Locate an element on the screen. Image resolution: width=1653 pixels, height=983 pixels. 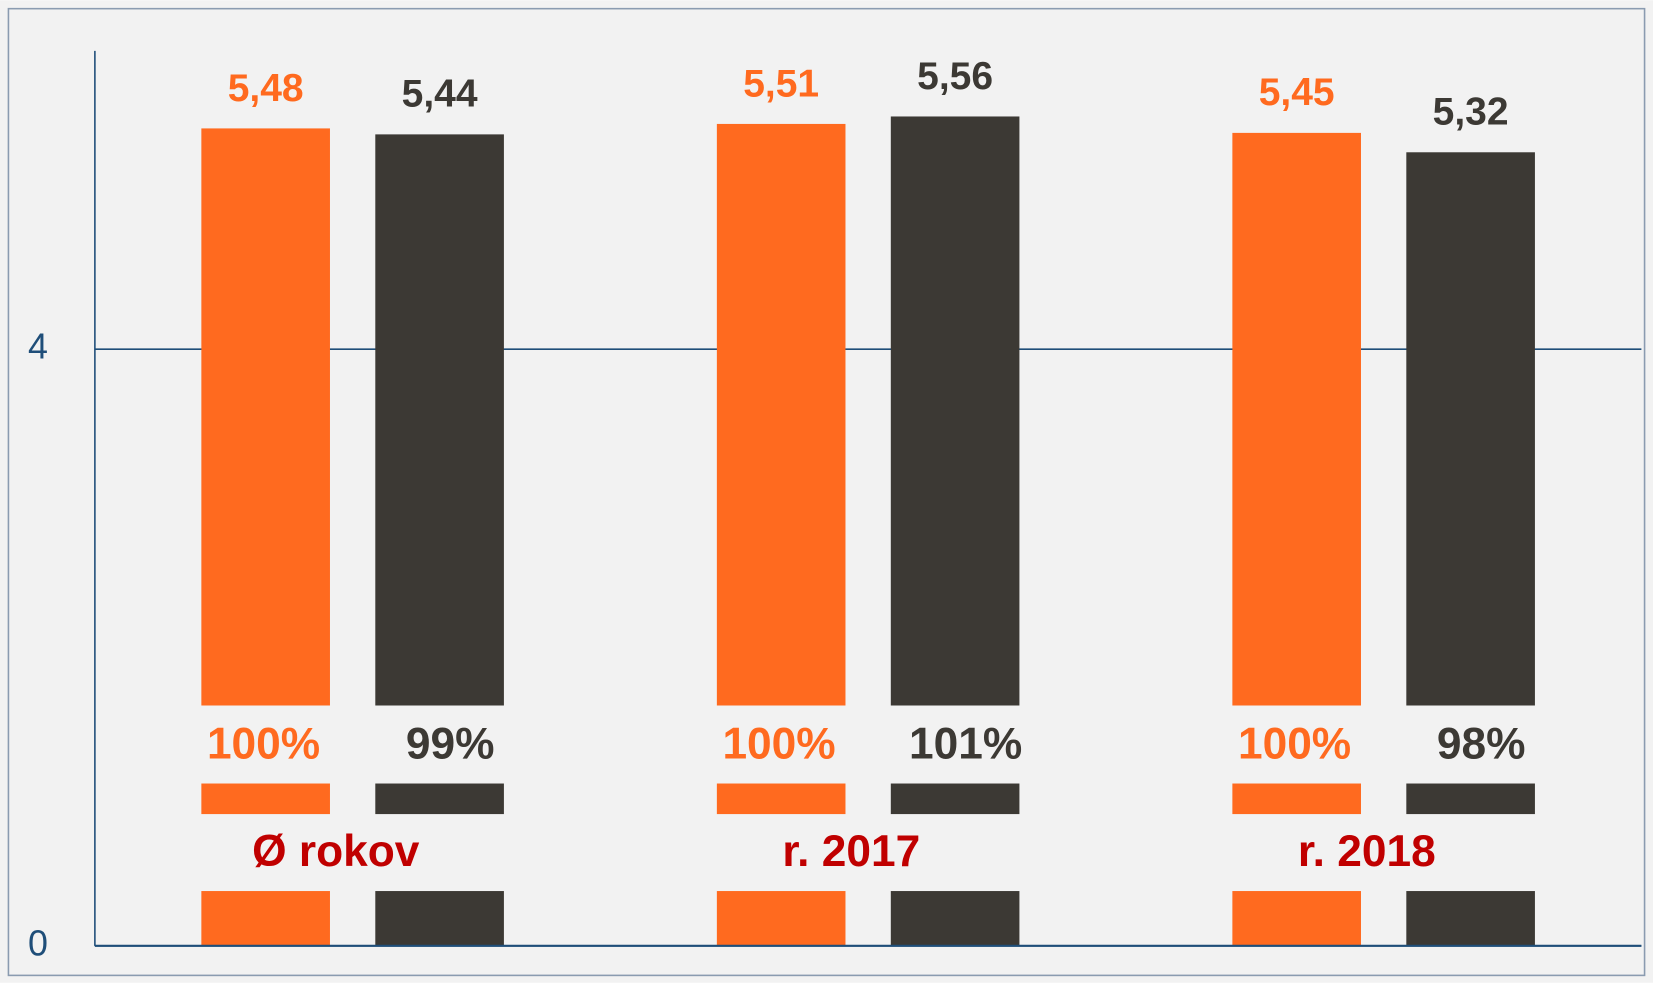
percent-label: 99% is located at coordinates (450, 743).